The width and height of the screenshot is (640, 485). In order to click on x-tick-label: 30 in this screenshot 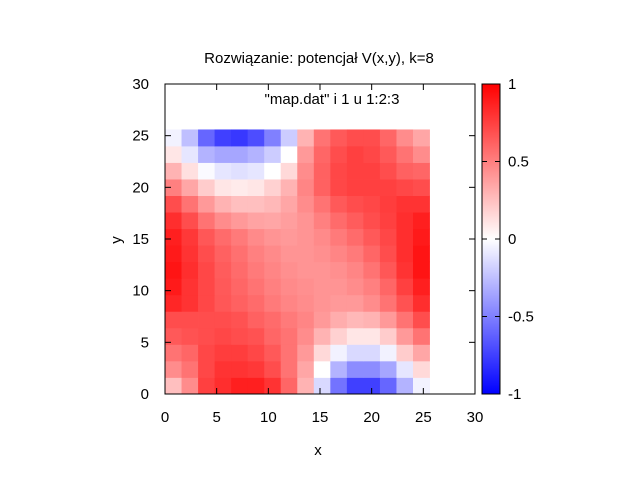, I will do `click(475, 417)`.